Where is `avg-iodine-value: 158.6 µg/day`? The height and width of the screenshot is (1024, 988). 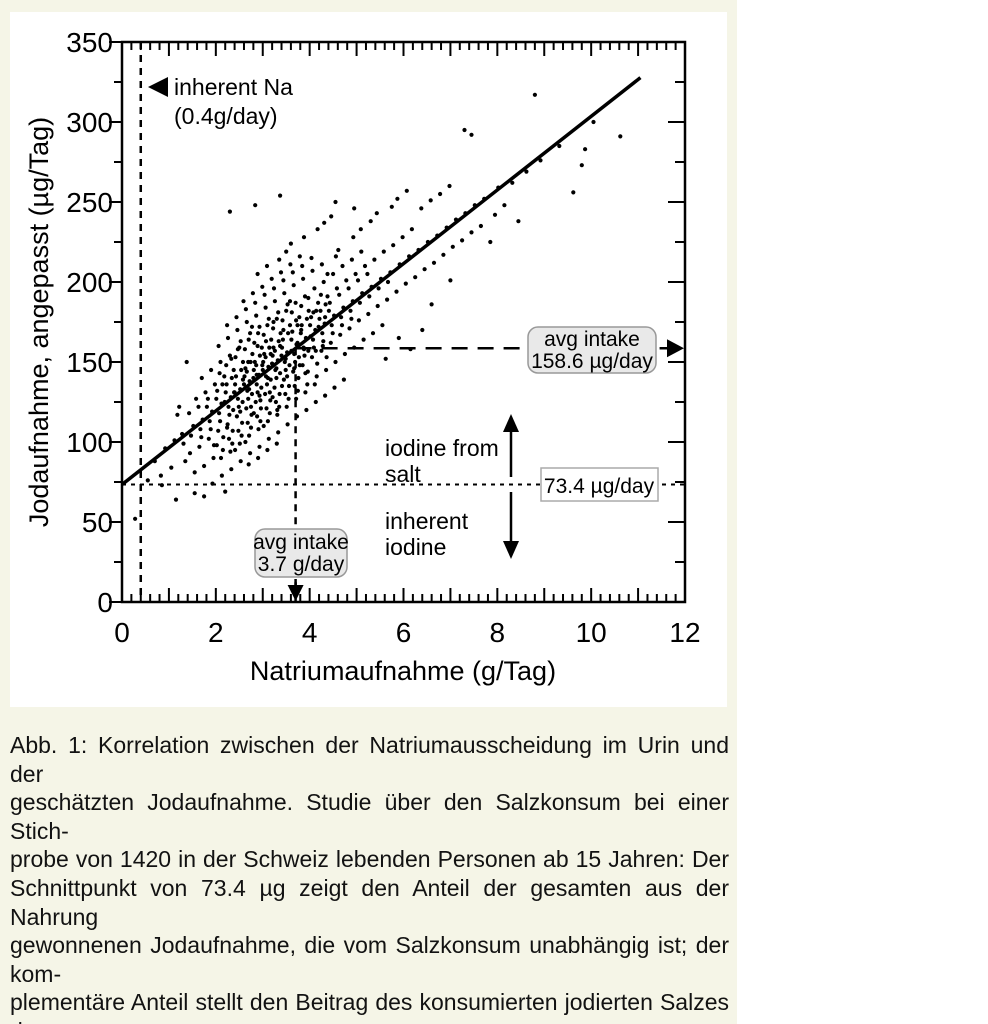 avg-iodine-value: 158.6 µg/day is located at coordinates (592, 361).